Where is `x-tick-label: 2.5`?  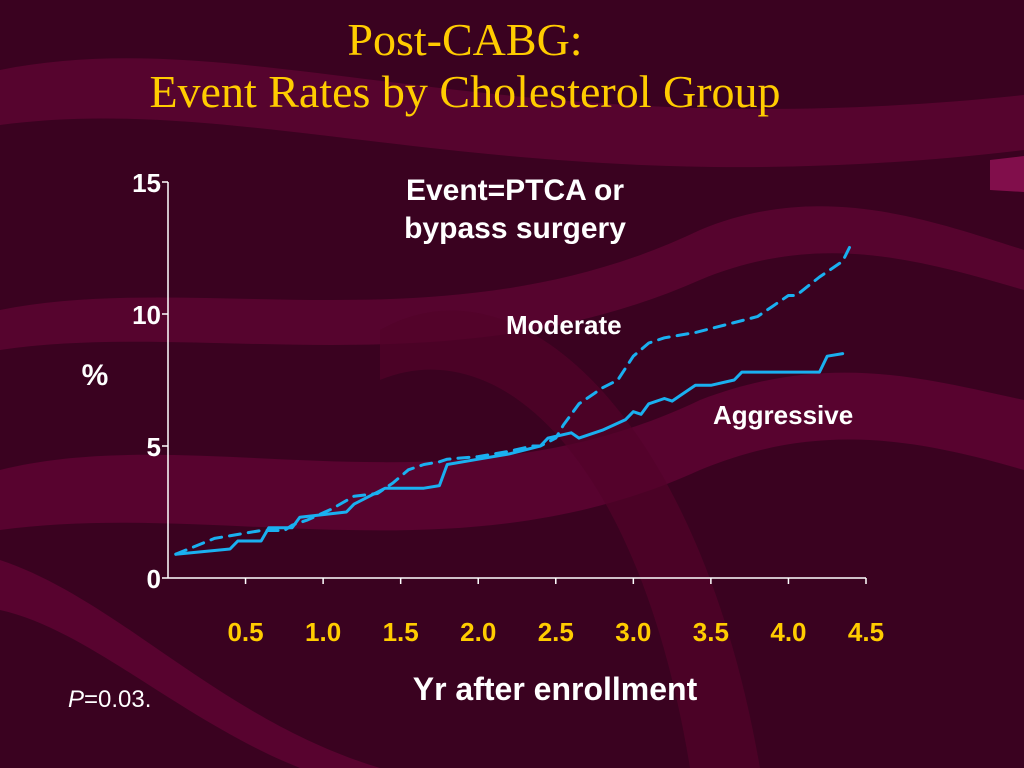 x-tick-label: 2.5 is located at coordinates (556, 632).